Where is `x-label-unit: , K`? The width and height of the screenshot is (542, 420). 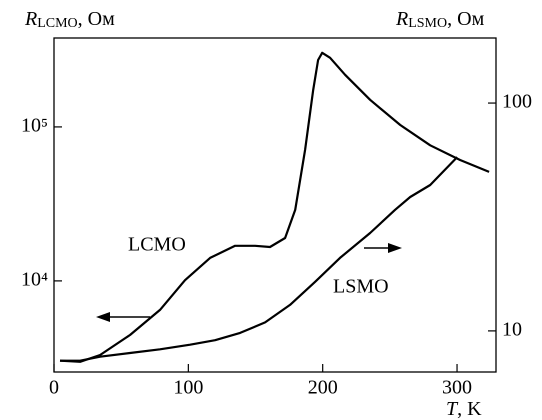
x-label-unit: , K is located at coordinates (469, 409).